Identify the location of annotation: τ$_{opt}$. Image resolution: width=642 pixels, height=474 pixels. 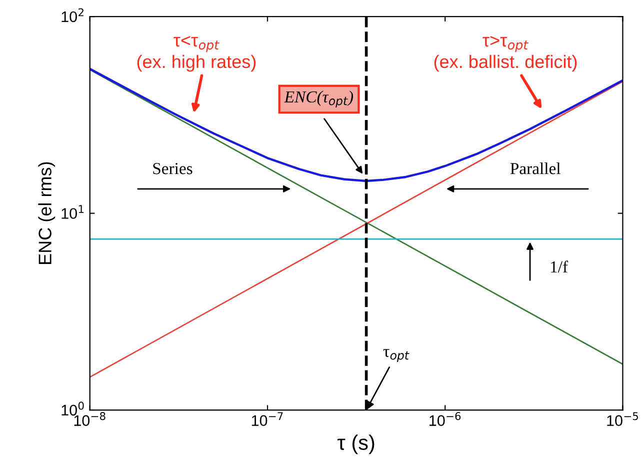
(396, 355).